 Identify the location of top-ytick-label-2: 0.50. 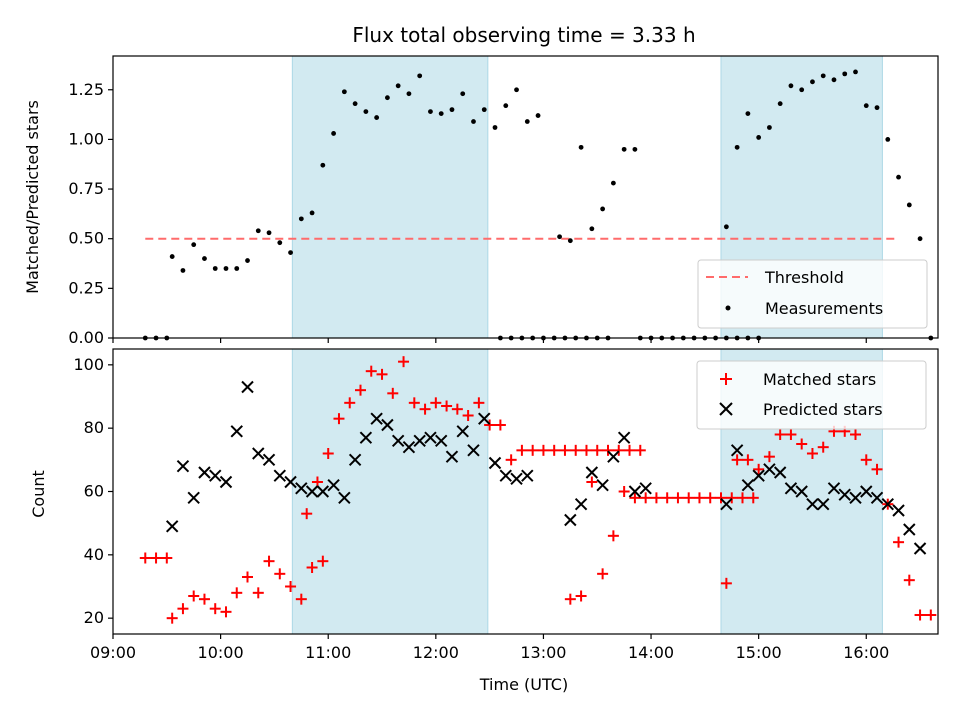
(86, 238).